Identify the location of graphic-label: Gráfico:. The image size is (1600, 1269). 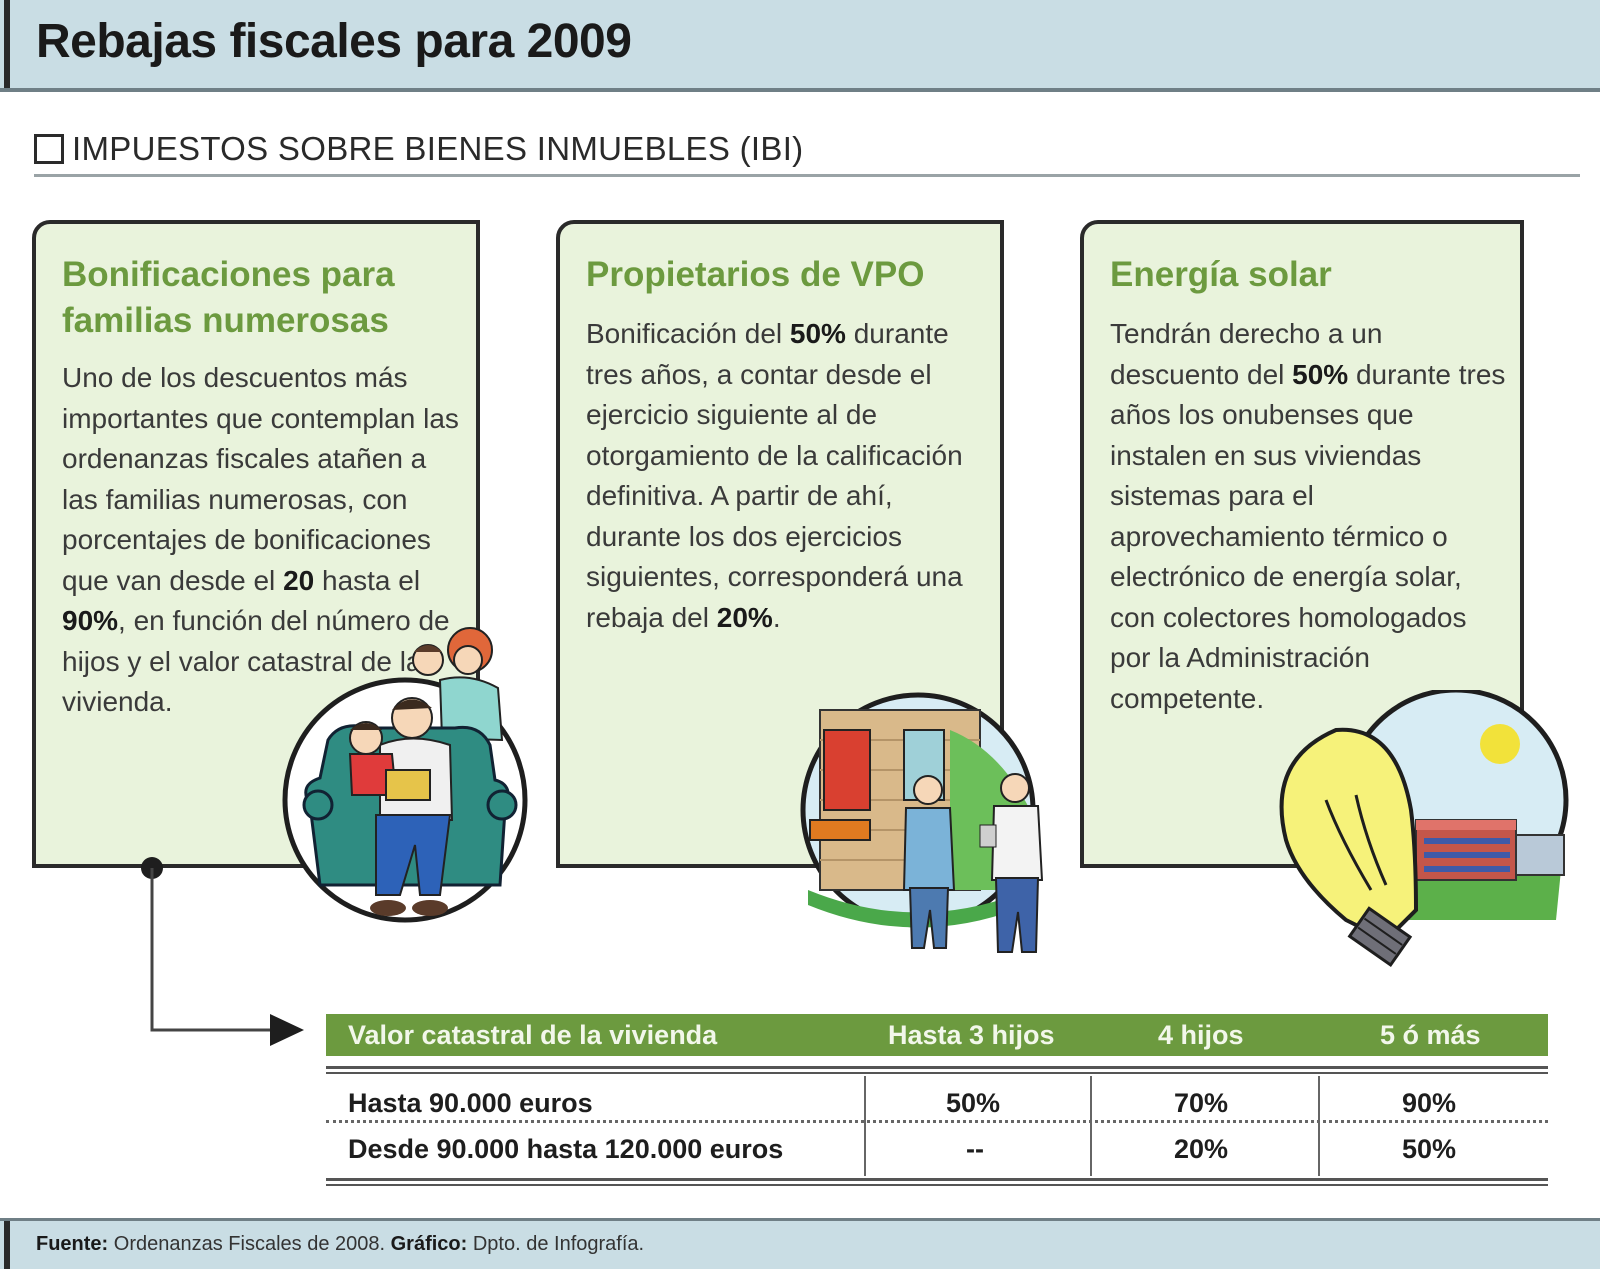
(429, 1244).